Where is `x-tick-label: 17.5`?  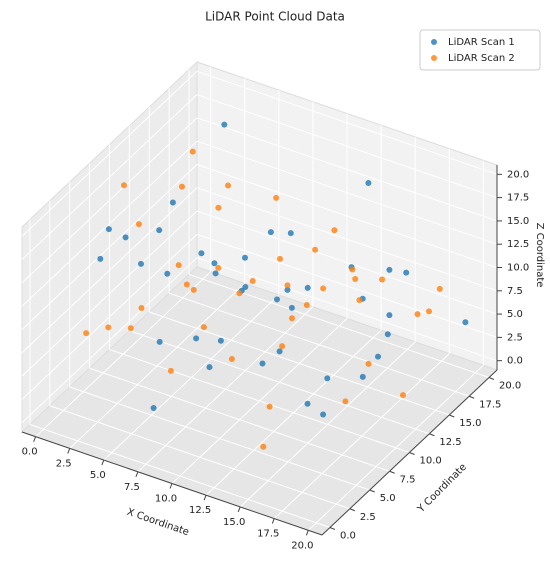
x-tick-label: 17.5 is located at coordinates (268, 534).